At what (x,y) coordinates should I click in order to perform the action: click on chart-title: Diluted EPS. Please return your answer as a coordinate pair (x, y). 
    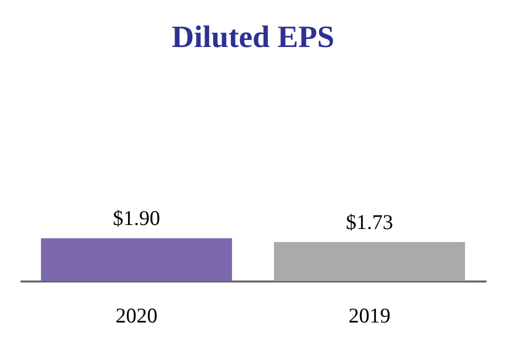
    Looking at the image, I should click on (253, 36).